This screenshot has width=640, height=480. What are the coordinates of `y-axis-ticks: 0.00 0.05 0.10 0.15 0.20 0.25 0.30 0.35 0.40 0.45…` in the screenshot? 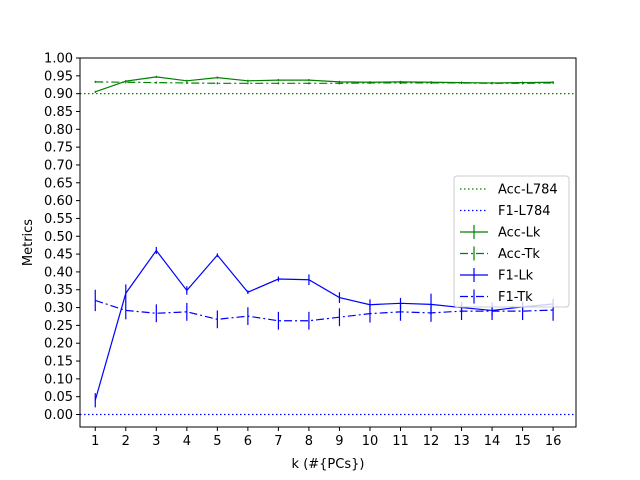 It's located at (62, 237).